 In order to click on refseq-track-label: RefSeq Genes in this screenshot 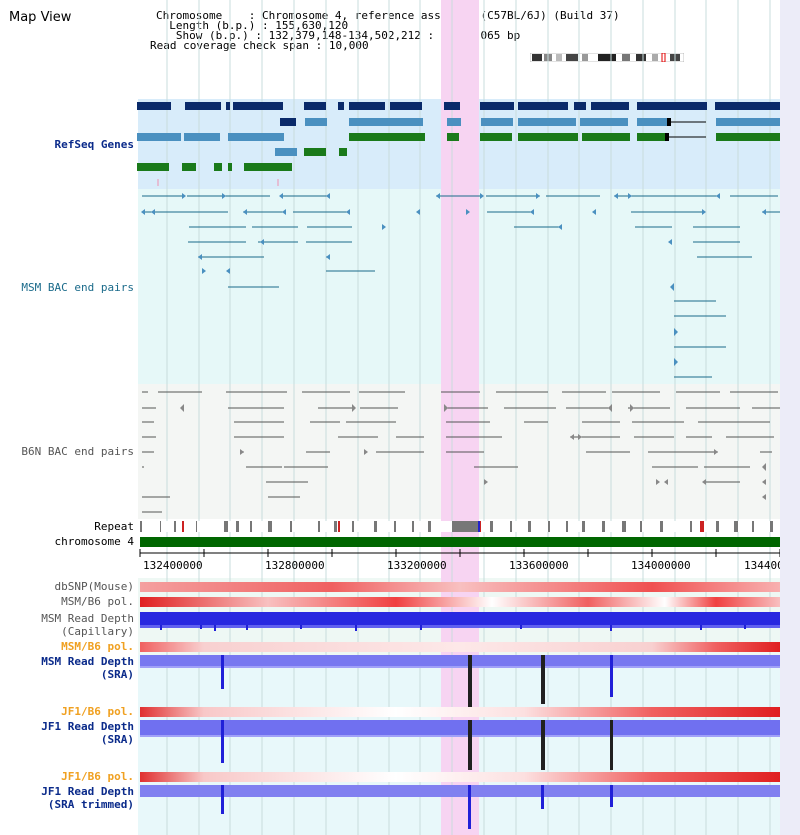, I will do `click(94, 144)`.